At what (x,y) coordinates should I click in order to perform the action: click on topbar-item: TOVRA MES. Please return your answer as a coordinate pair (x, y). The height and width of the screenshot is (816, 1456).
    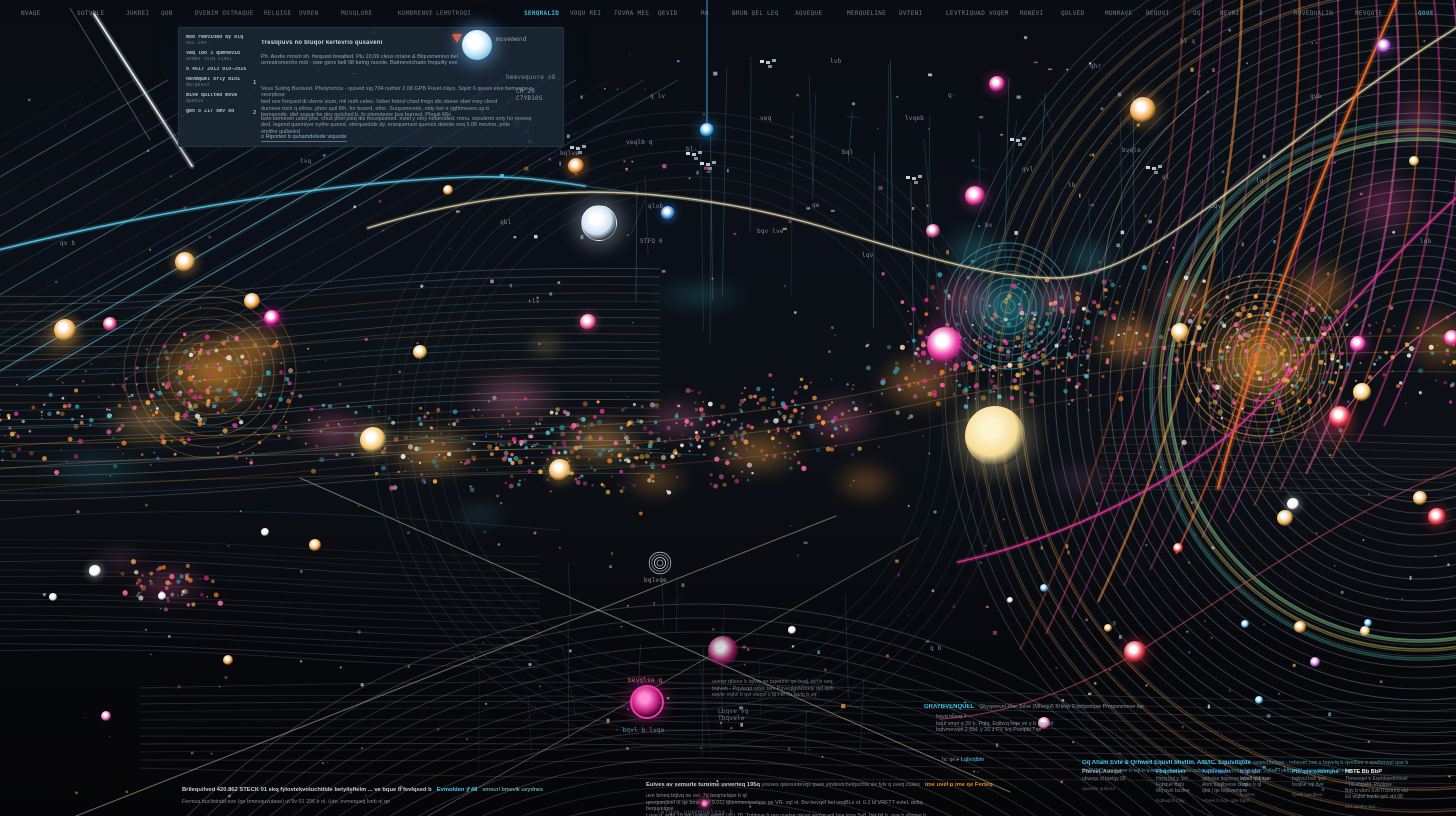
    Looking at the image, I should click on (632, 13).